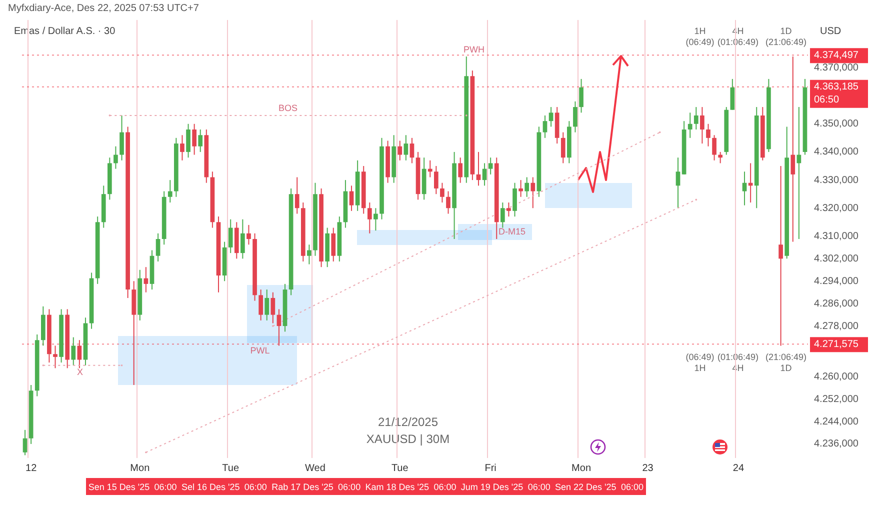  Describe the element at coordinates (210, 487) in the screenshot. I see `text: Sel 16 Des '25` at that location.